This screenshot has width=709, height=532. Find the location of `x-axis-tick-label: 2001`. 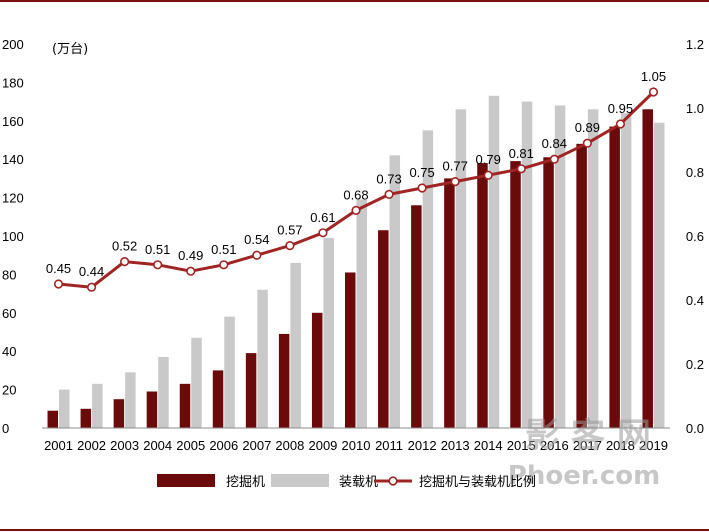

x-axis-tick-label: 2001 is located at coordinates (58, 445).